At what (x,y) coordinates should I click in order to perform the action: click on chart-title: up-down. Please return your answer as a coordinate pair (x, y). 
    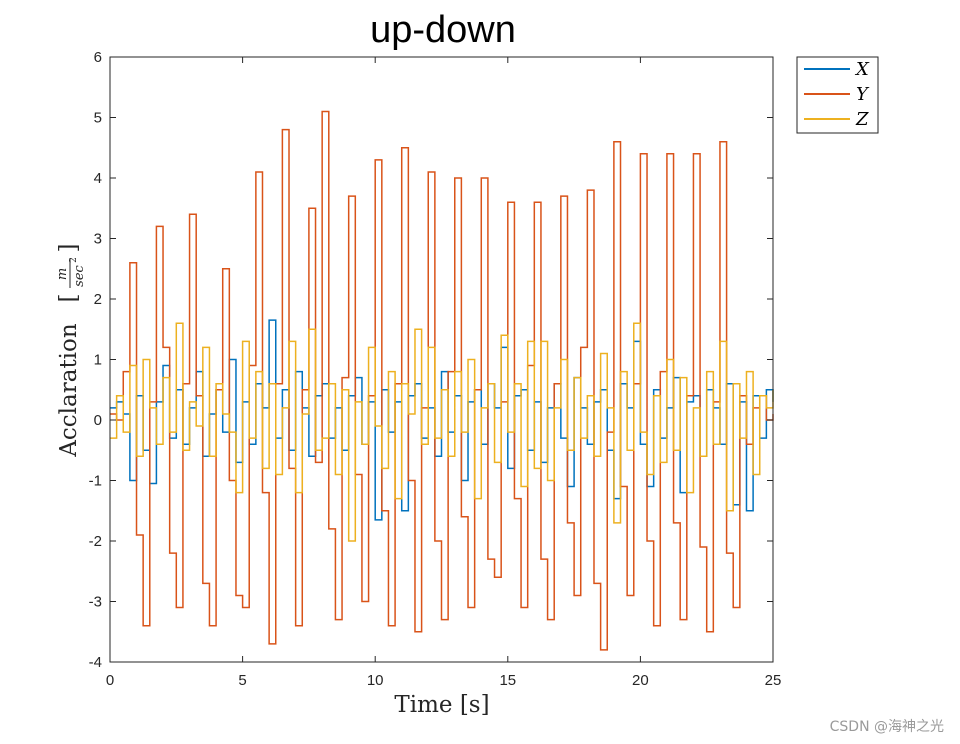
    Looking at the image, I should click on (443, 30).